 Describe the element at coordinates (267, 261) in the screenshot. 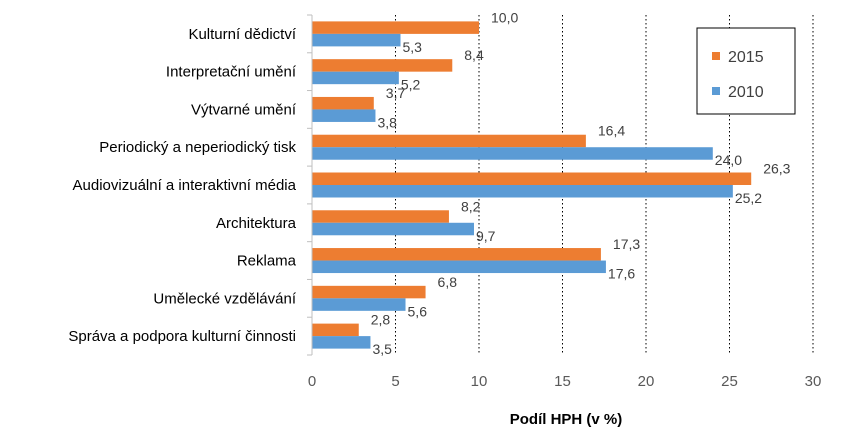

I see `category-label: Reklama` at that location.